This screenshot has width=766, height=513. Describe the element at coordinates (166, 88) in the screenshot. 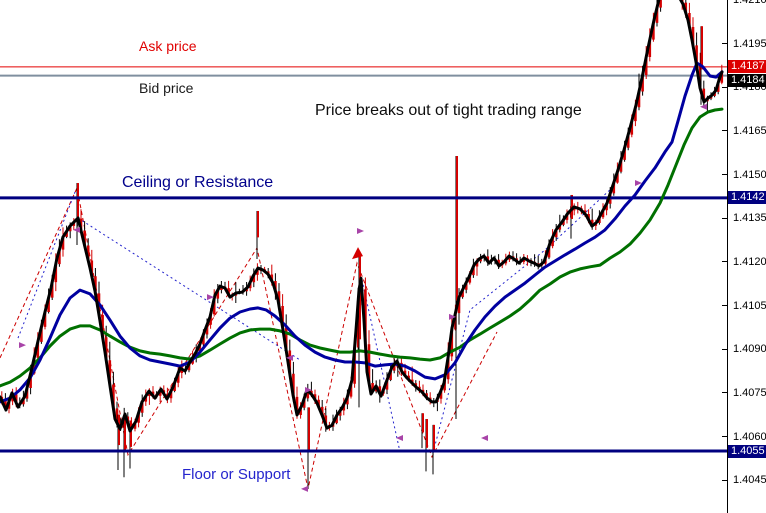

I see `bid-price-label: Bid price` at that location.